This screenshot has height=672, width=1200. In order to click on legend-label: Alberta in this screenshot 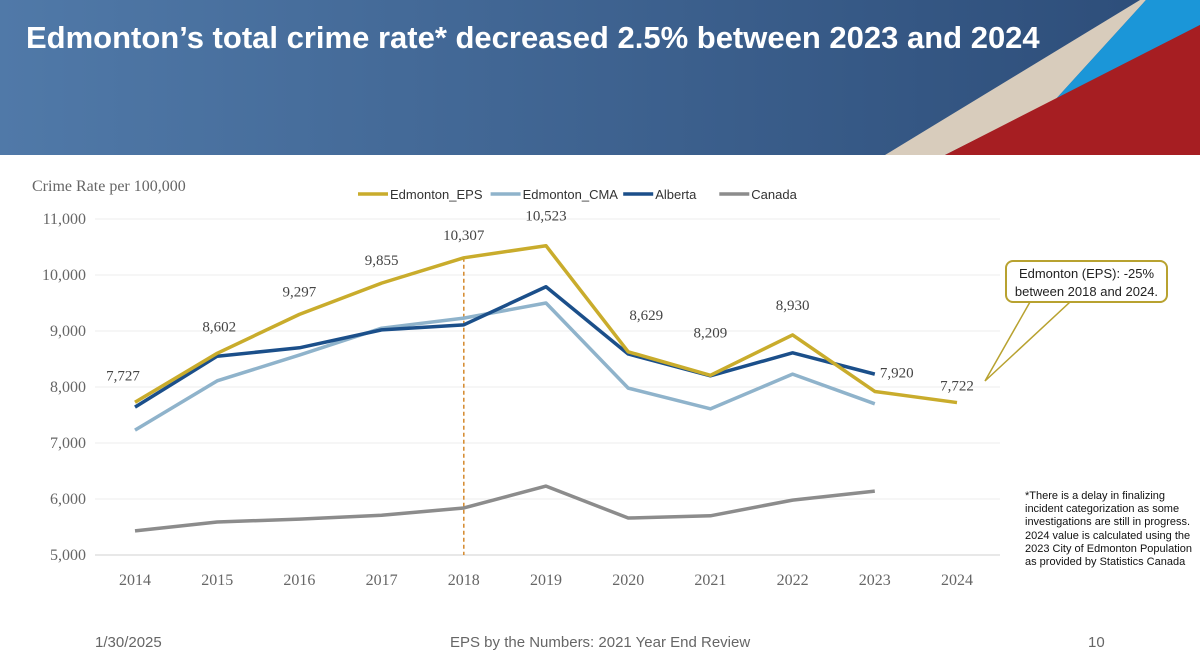, I will do `click(676, 194)`.